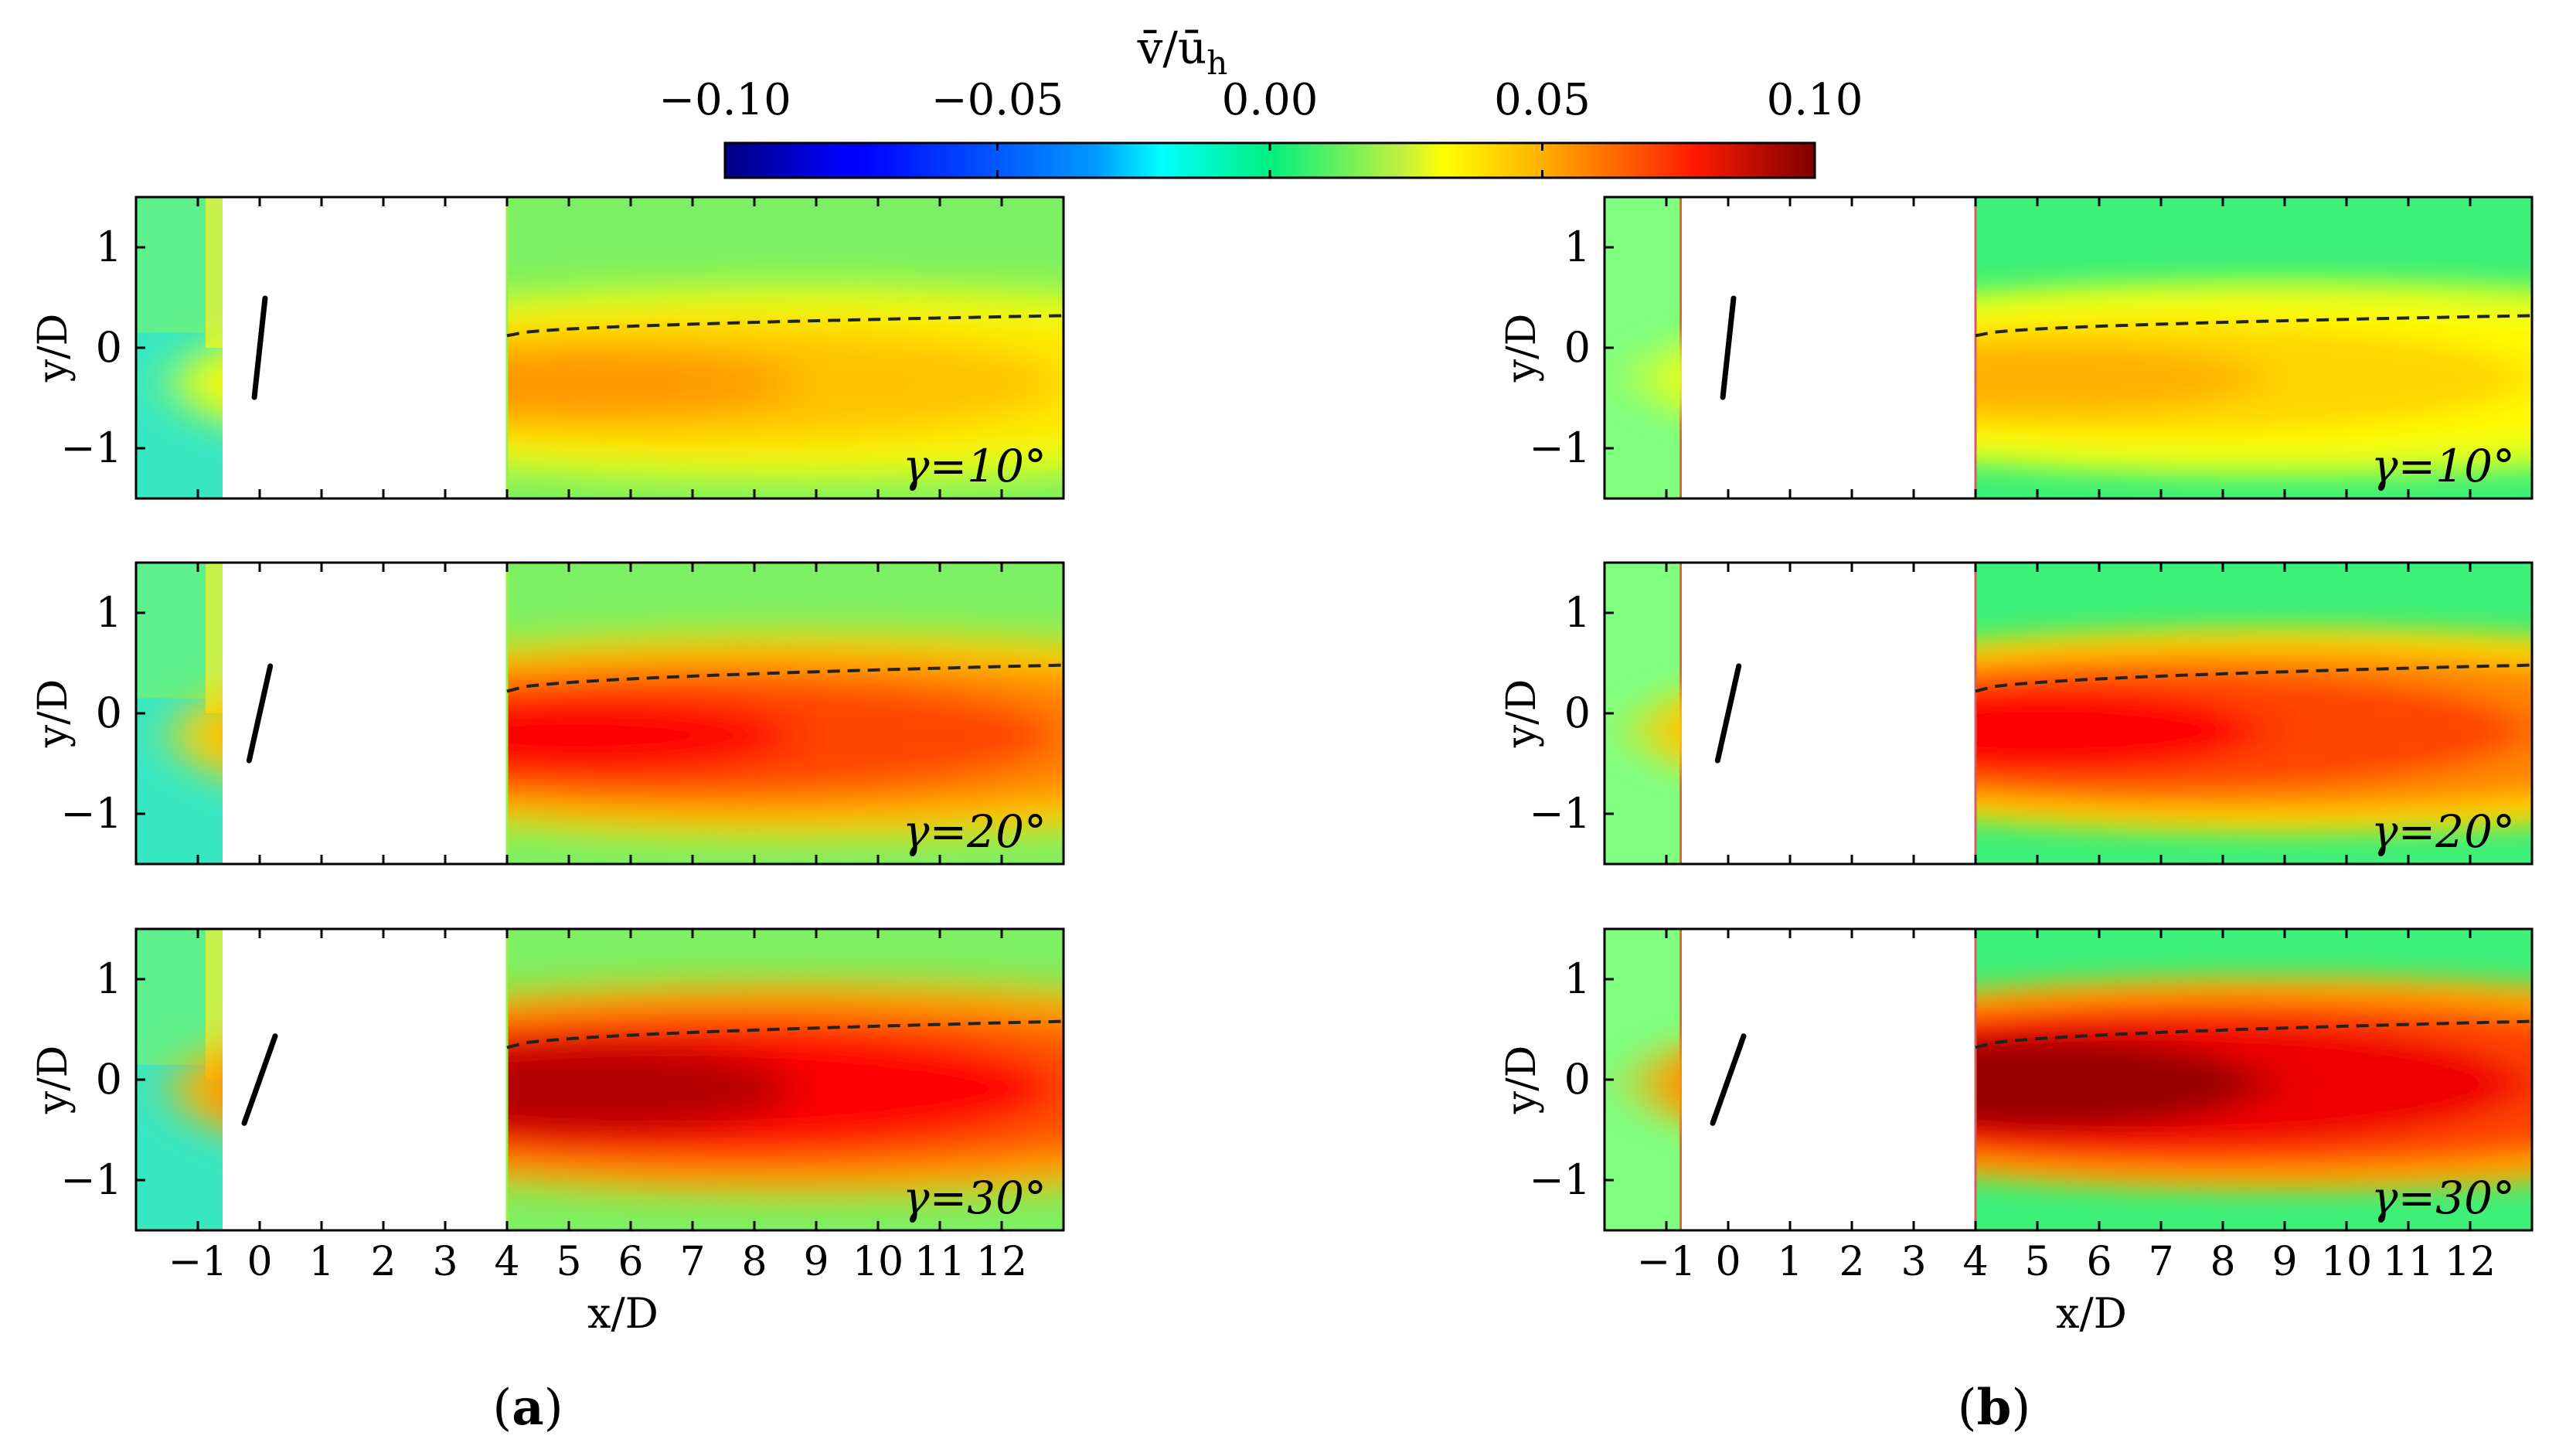  I want to click on colorbar: v̄/ūh −0.10 −0.05 0.00 0.05 0.10, so click(1261, 101).